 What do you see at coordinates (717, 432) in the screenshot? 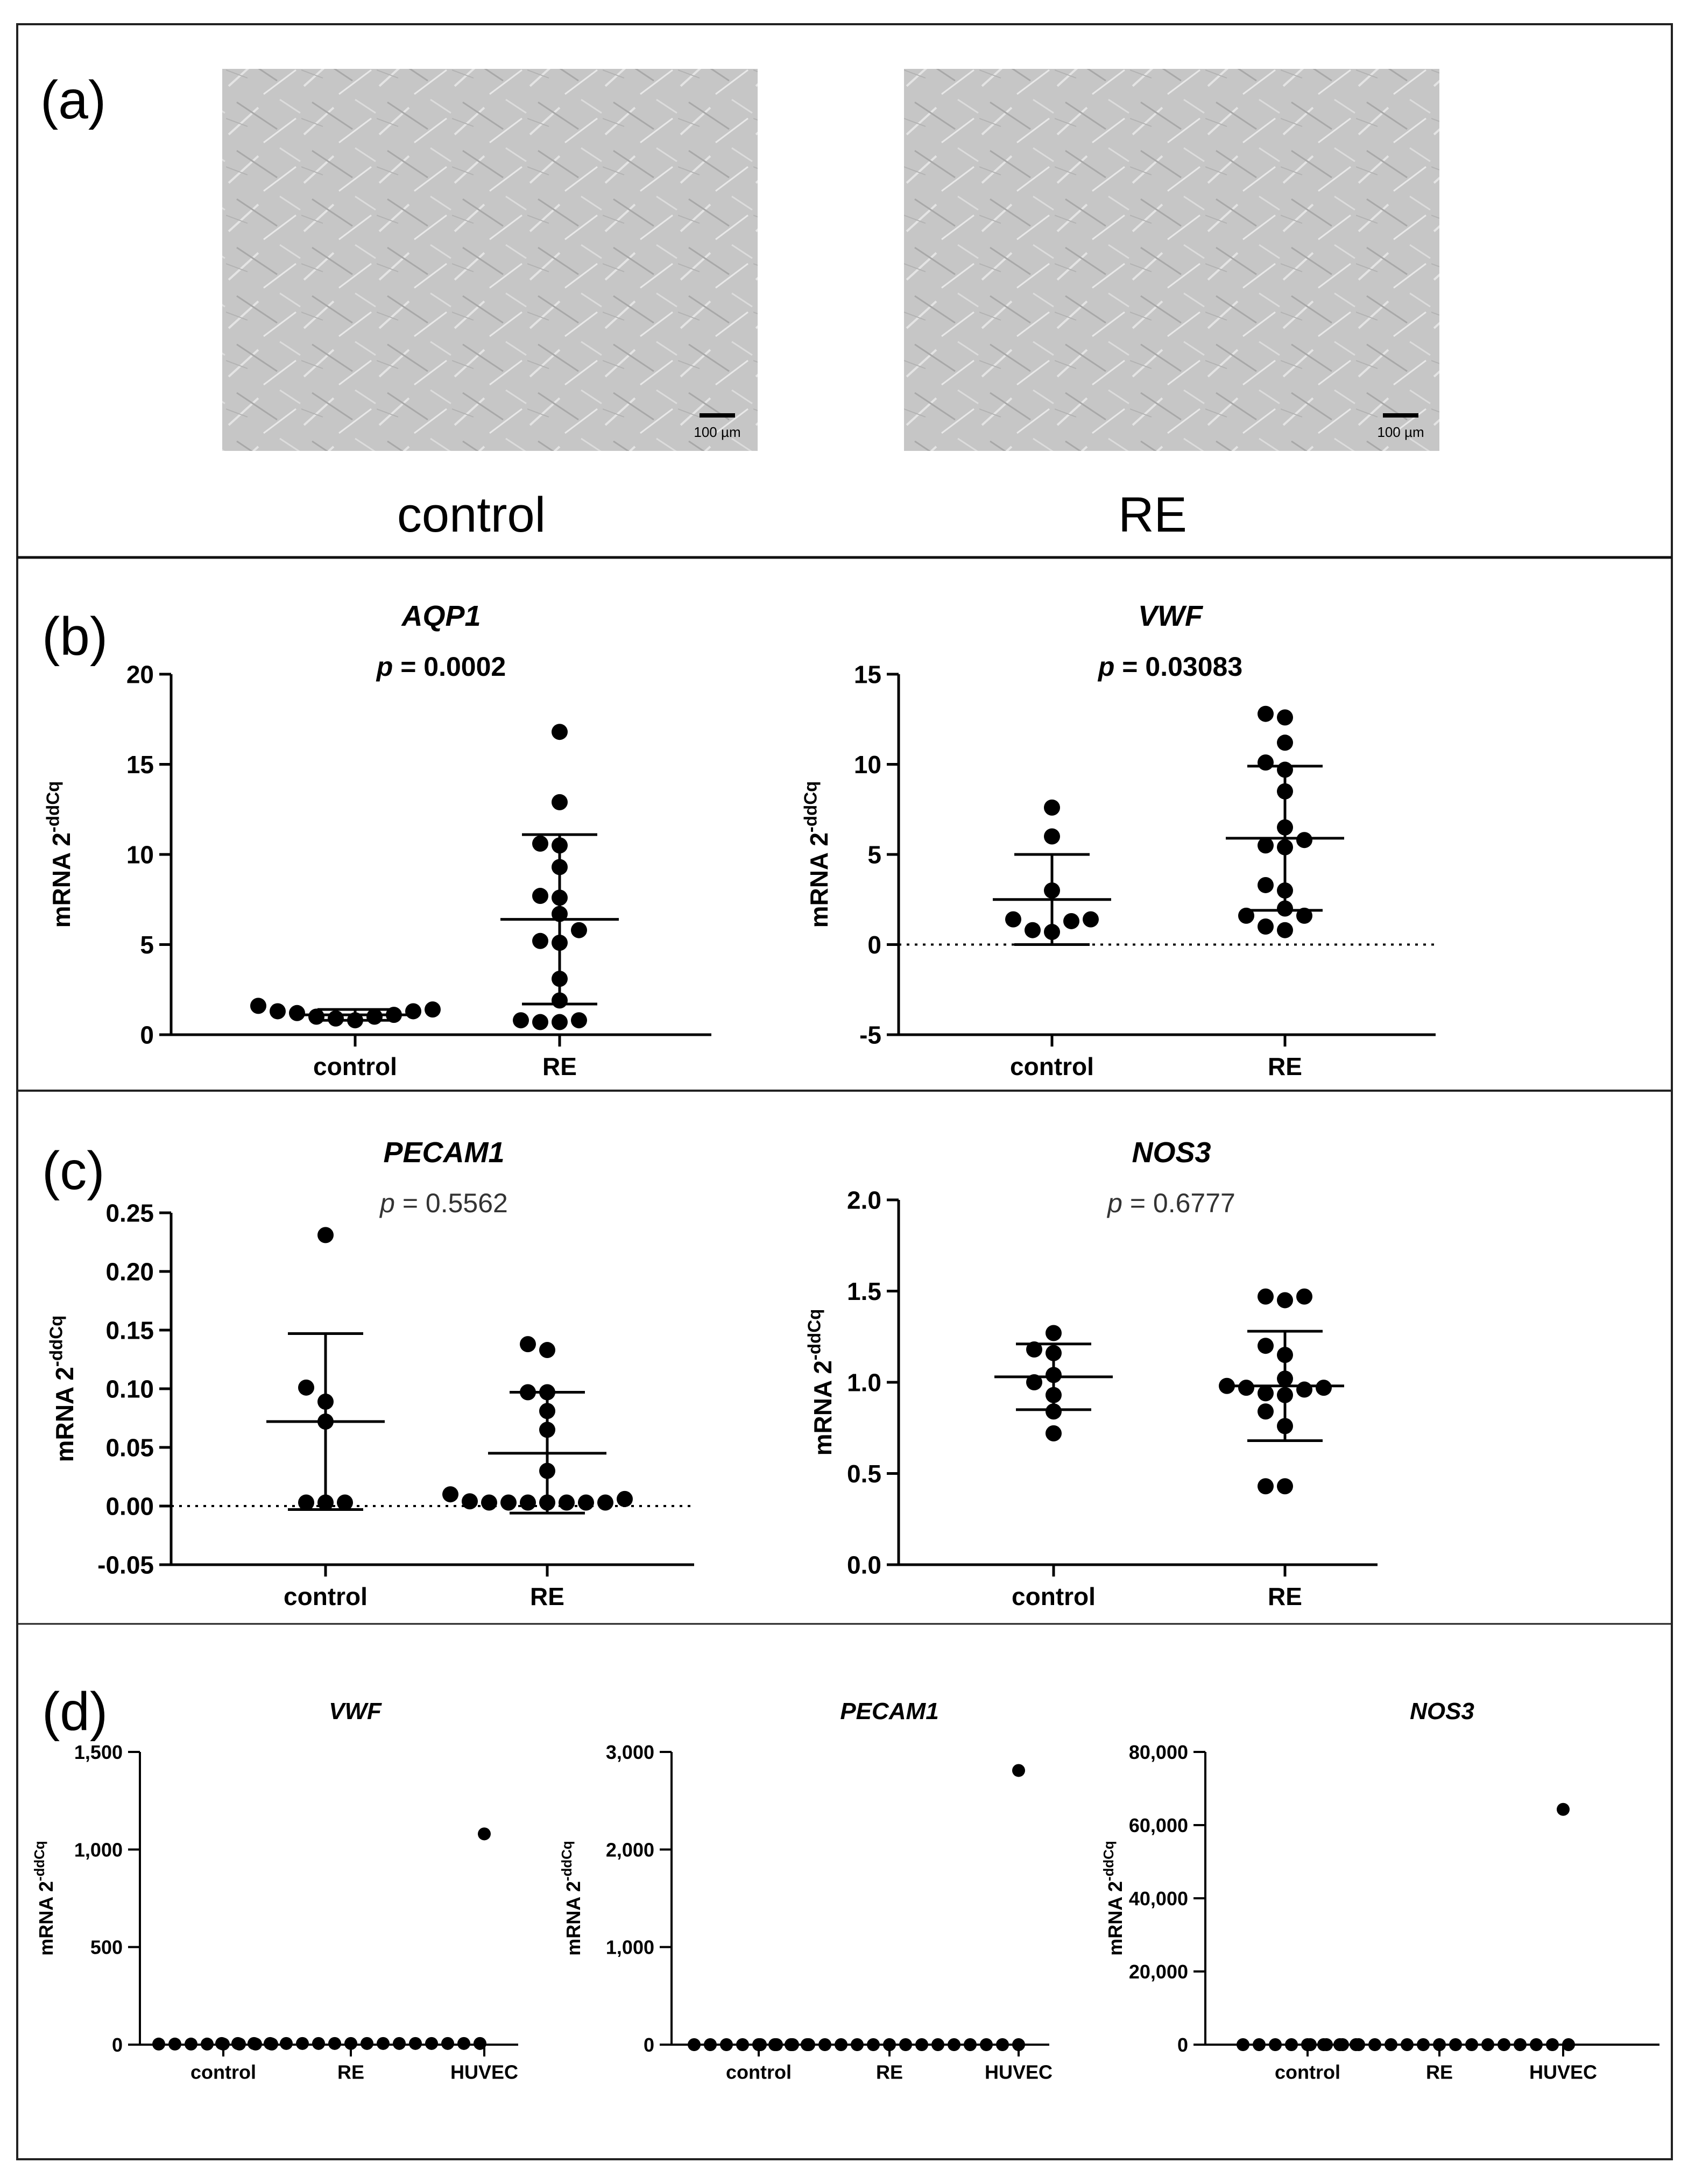
I see `scale-bar-label-control: 100 µm` at bounding box center [717, 432].